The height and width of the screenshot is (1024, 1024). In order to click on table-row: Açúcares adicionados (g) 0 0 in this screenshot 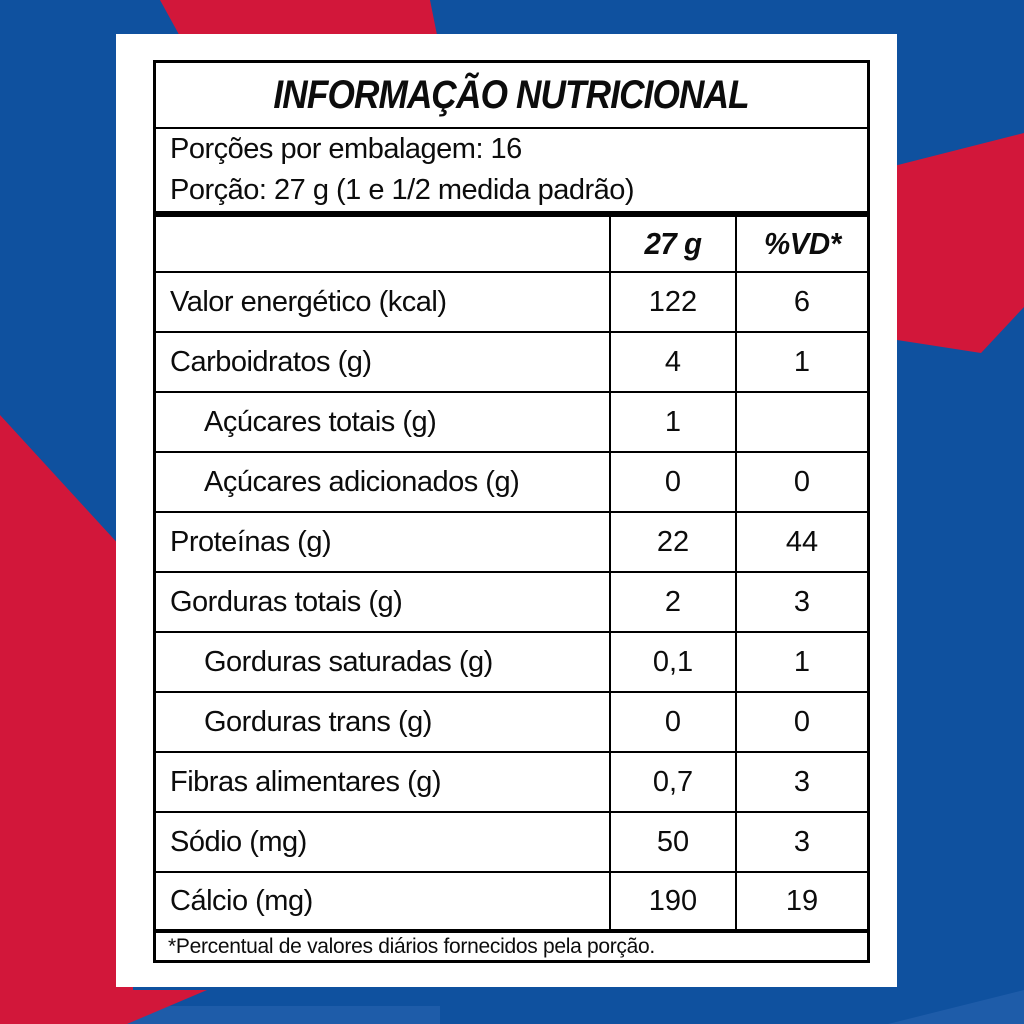, I will do `click(511, 483)`.